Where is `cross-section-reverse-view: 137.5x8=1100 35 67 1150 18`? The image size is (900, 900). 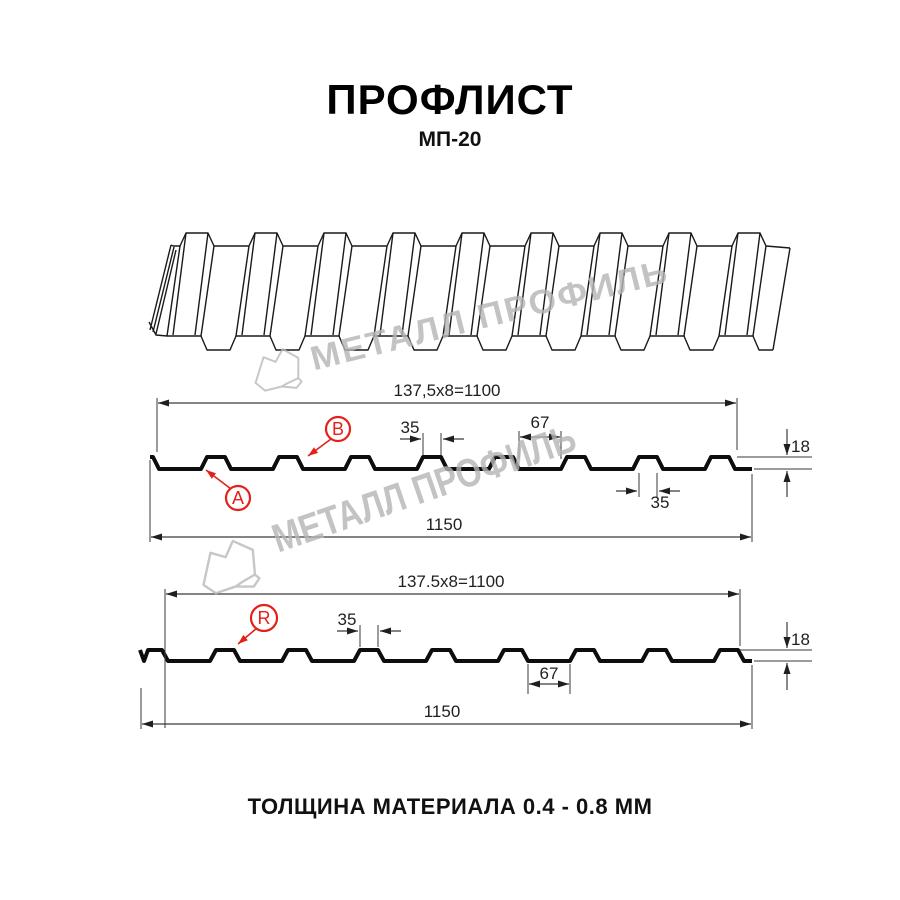 cross-section-reverse-view: 137.5x8=1100 35 67 1150 18 is located at coordinates (475, 650).